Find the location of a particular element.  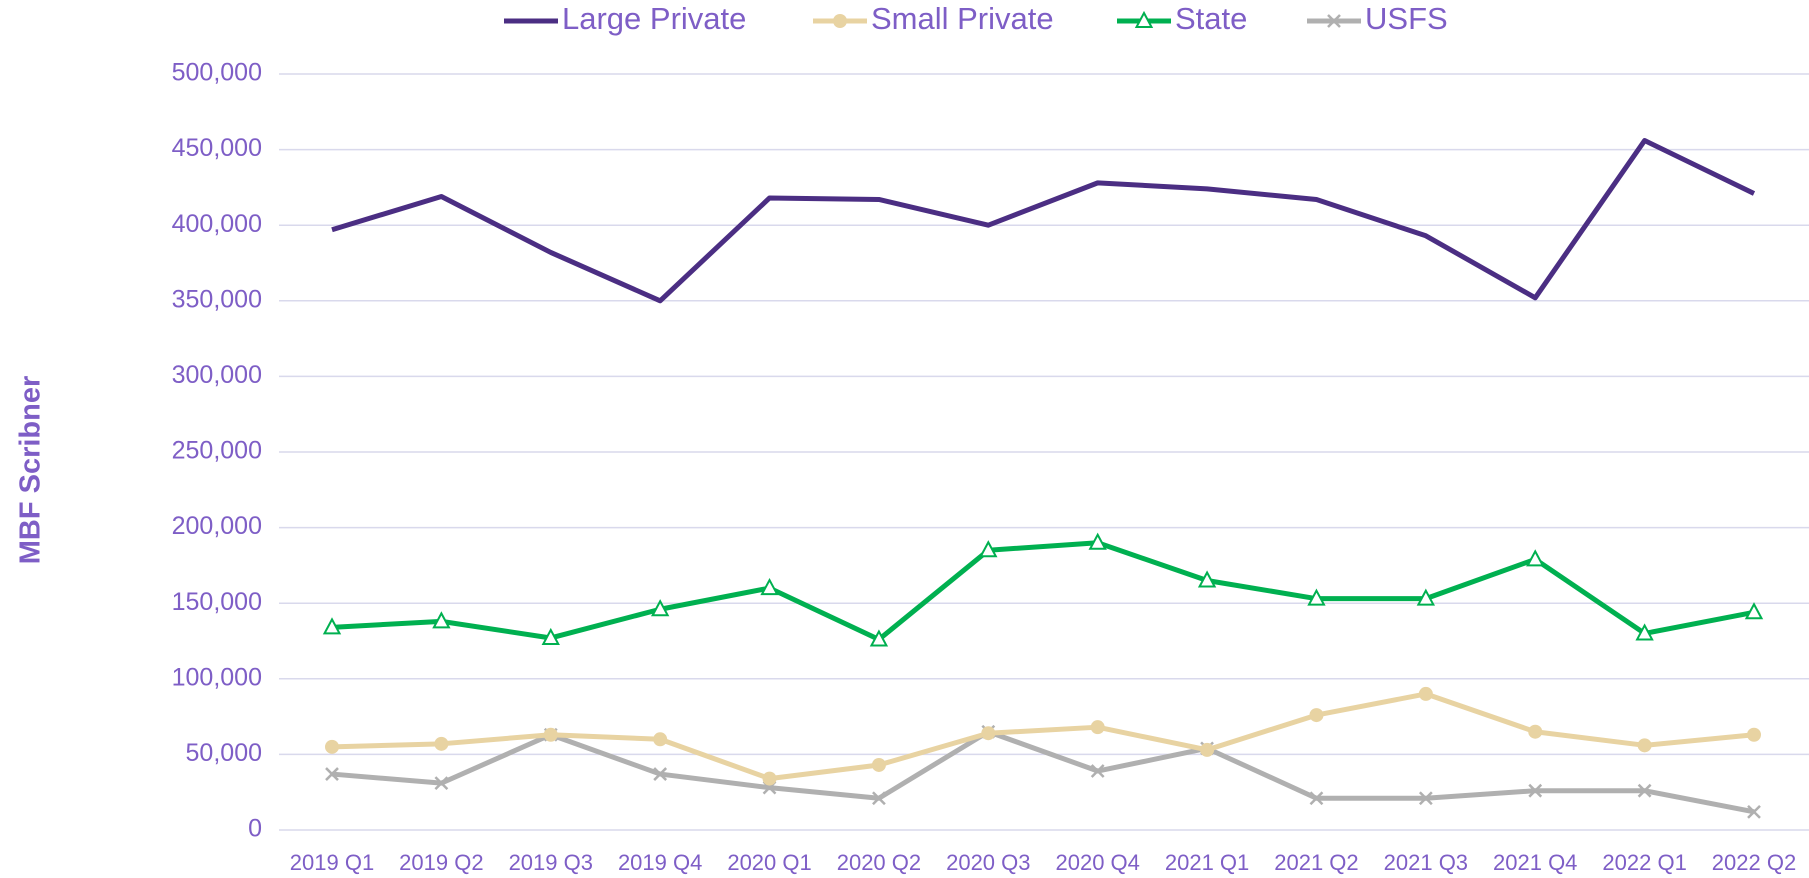

y-tick-label: 350,000 is located at coordinates (217, 299).